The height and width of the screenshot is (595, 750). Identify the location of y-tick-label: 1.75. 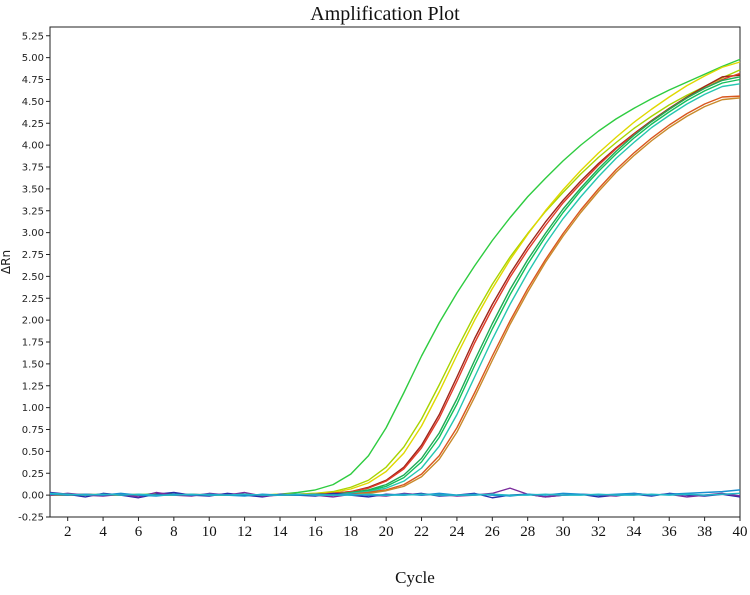
(33, 343).